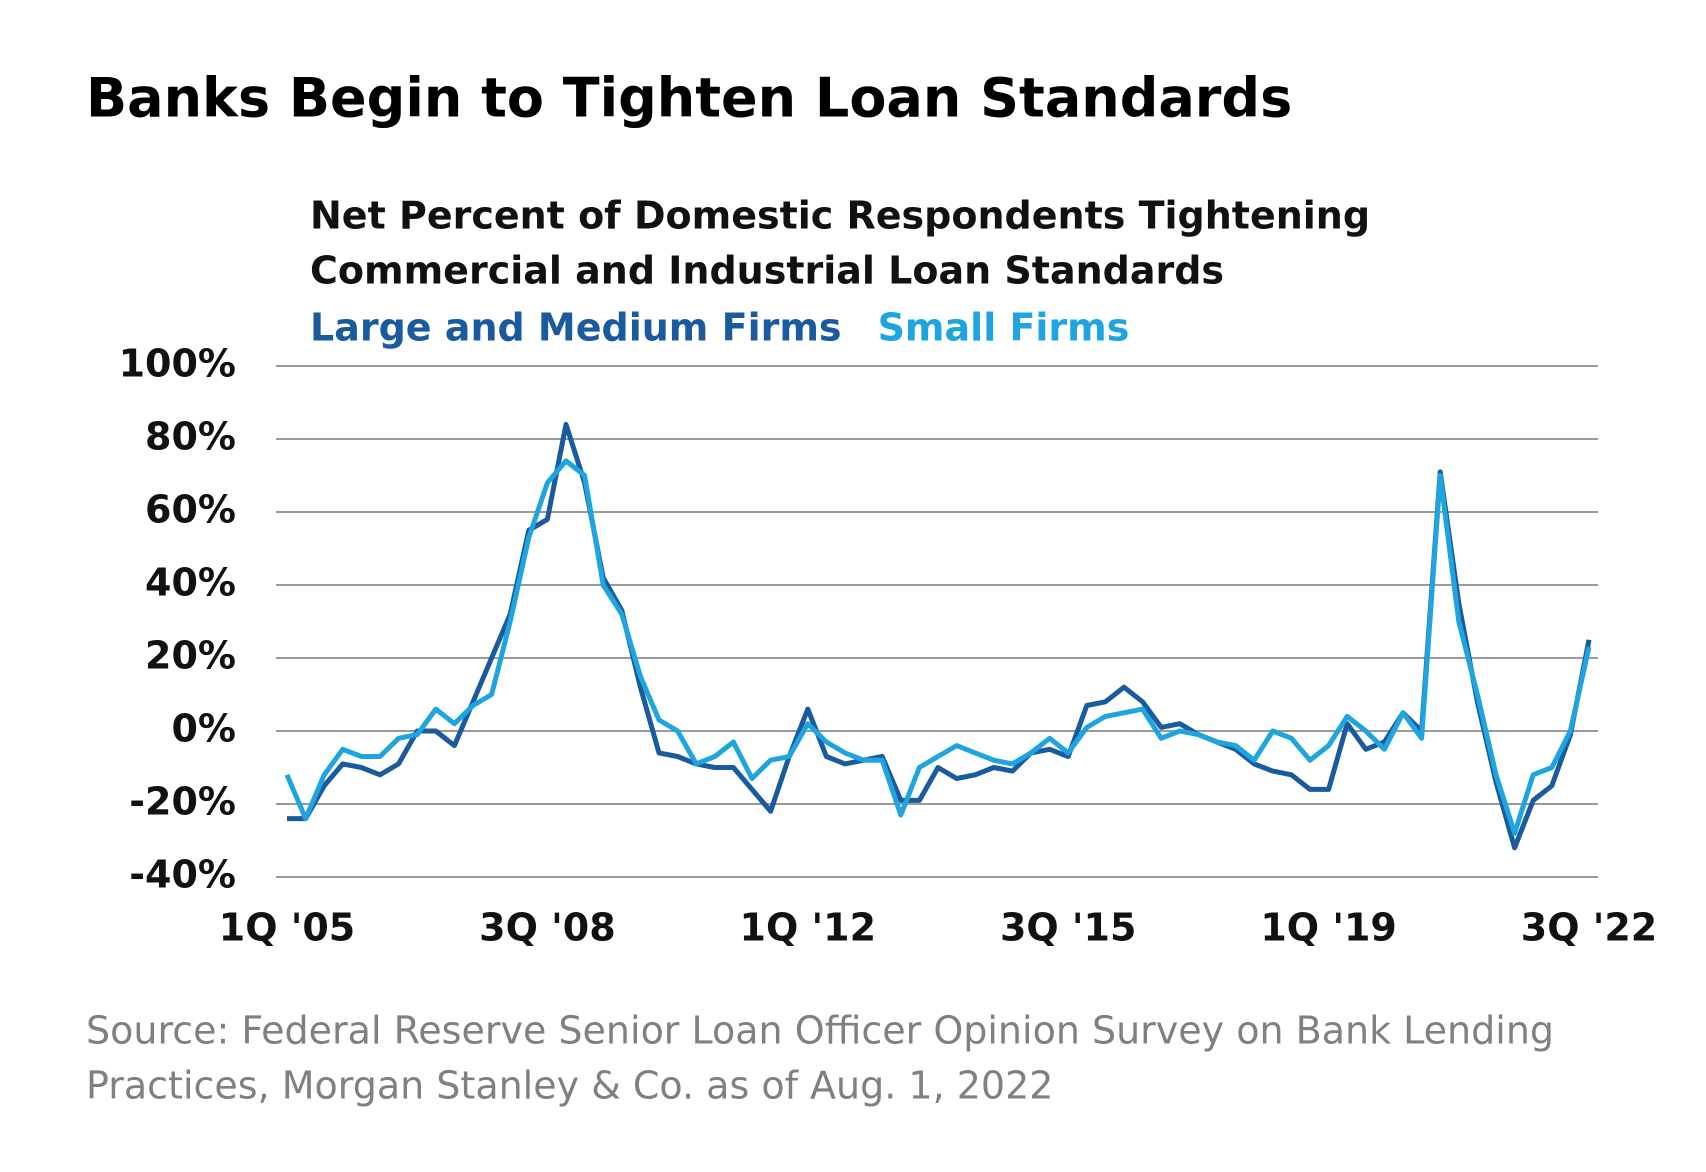 Image resolution: width=1706 pixels, height=1172 pixels. Describe the element at coordinates (576, 328) in the screenshot. I see `legend-entry: Large and Medium Firms` at that location.